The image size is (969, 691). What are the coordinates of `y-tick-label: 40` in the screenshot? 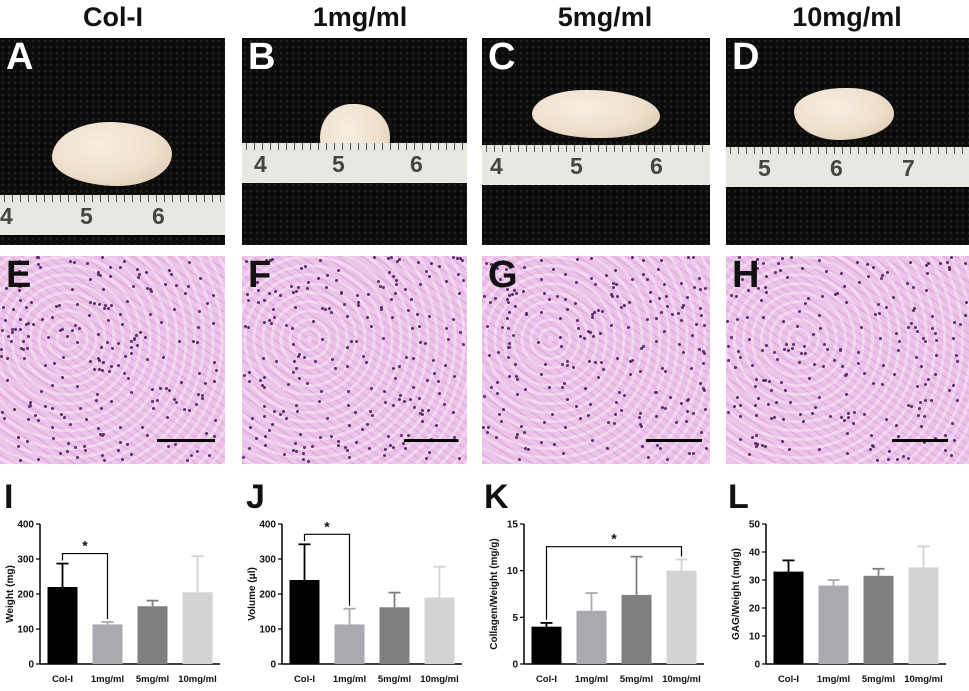 It's located at (755, 553).